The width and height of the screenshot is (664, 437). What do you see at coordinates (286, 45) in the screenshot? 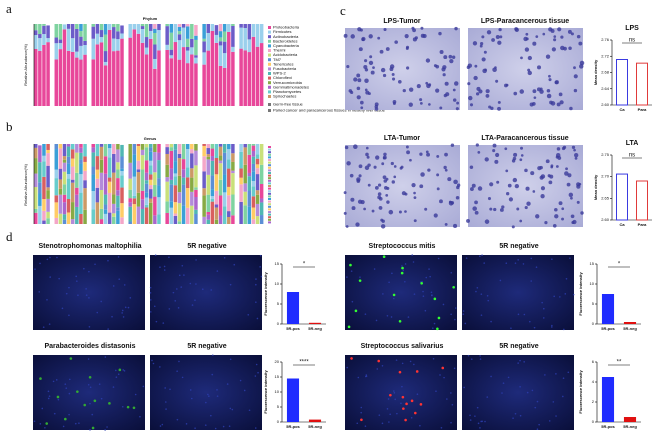
I see `legend-label: Cyanobacteria` at bounding box center [286, 45].